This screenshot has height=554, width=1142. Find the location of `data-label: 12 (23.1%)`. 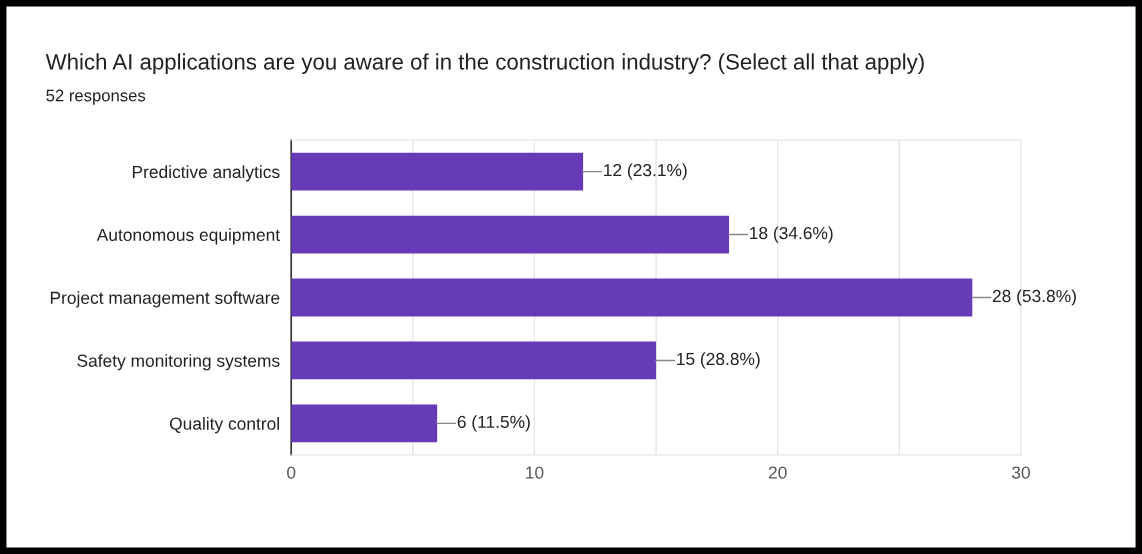

data-label: 12 (23.1%) is located at coordinates (645, 171).